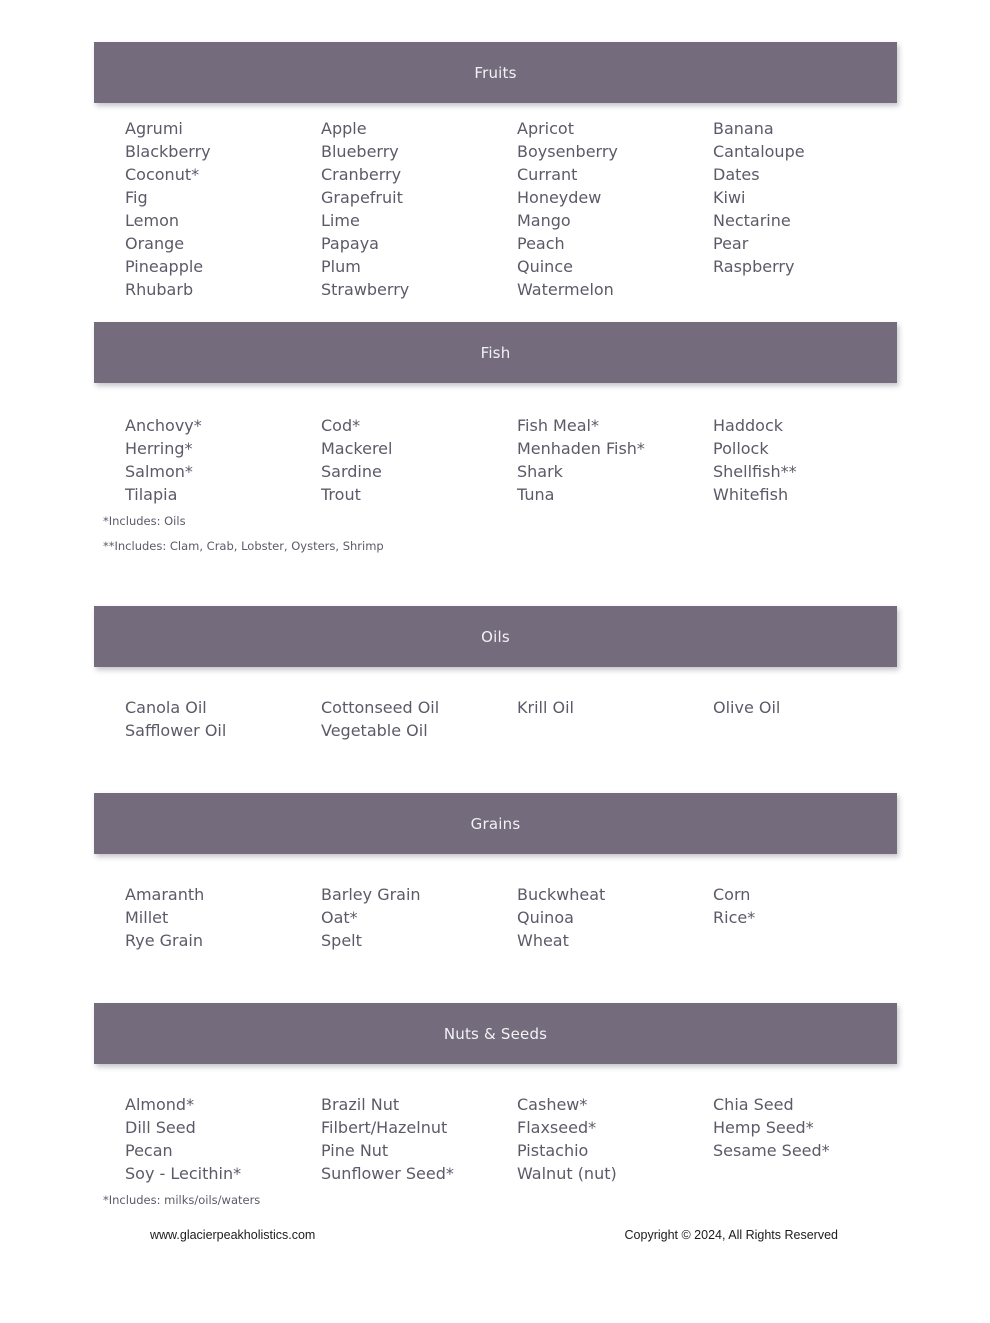  Describe the element at coordinates (615, 1139) in the screenshot. I see `column: Cashew* Flaxseed* Pistachio Walnut (nut)` at that location.